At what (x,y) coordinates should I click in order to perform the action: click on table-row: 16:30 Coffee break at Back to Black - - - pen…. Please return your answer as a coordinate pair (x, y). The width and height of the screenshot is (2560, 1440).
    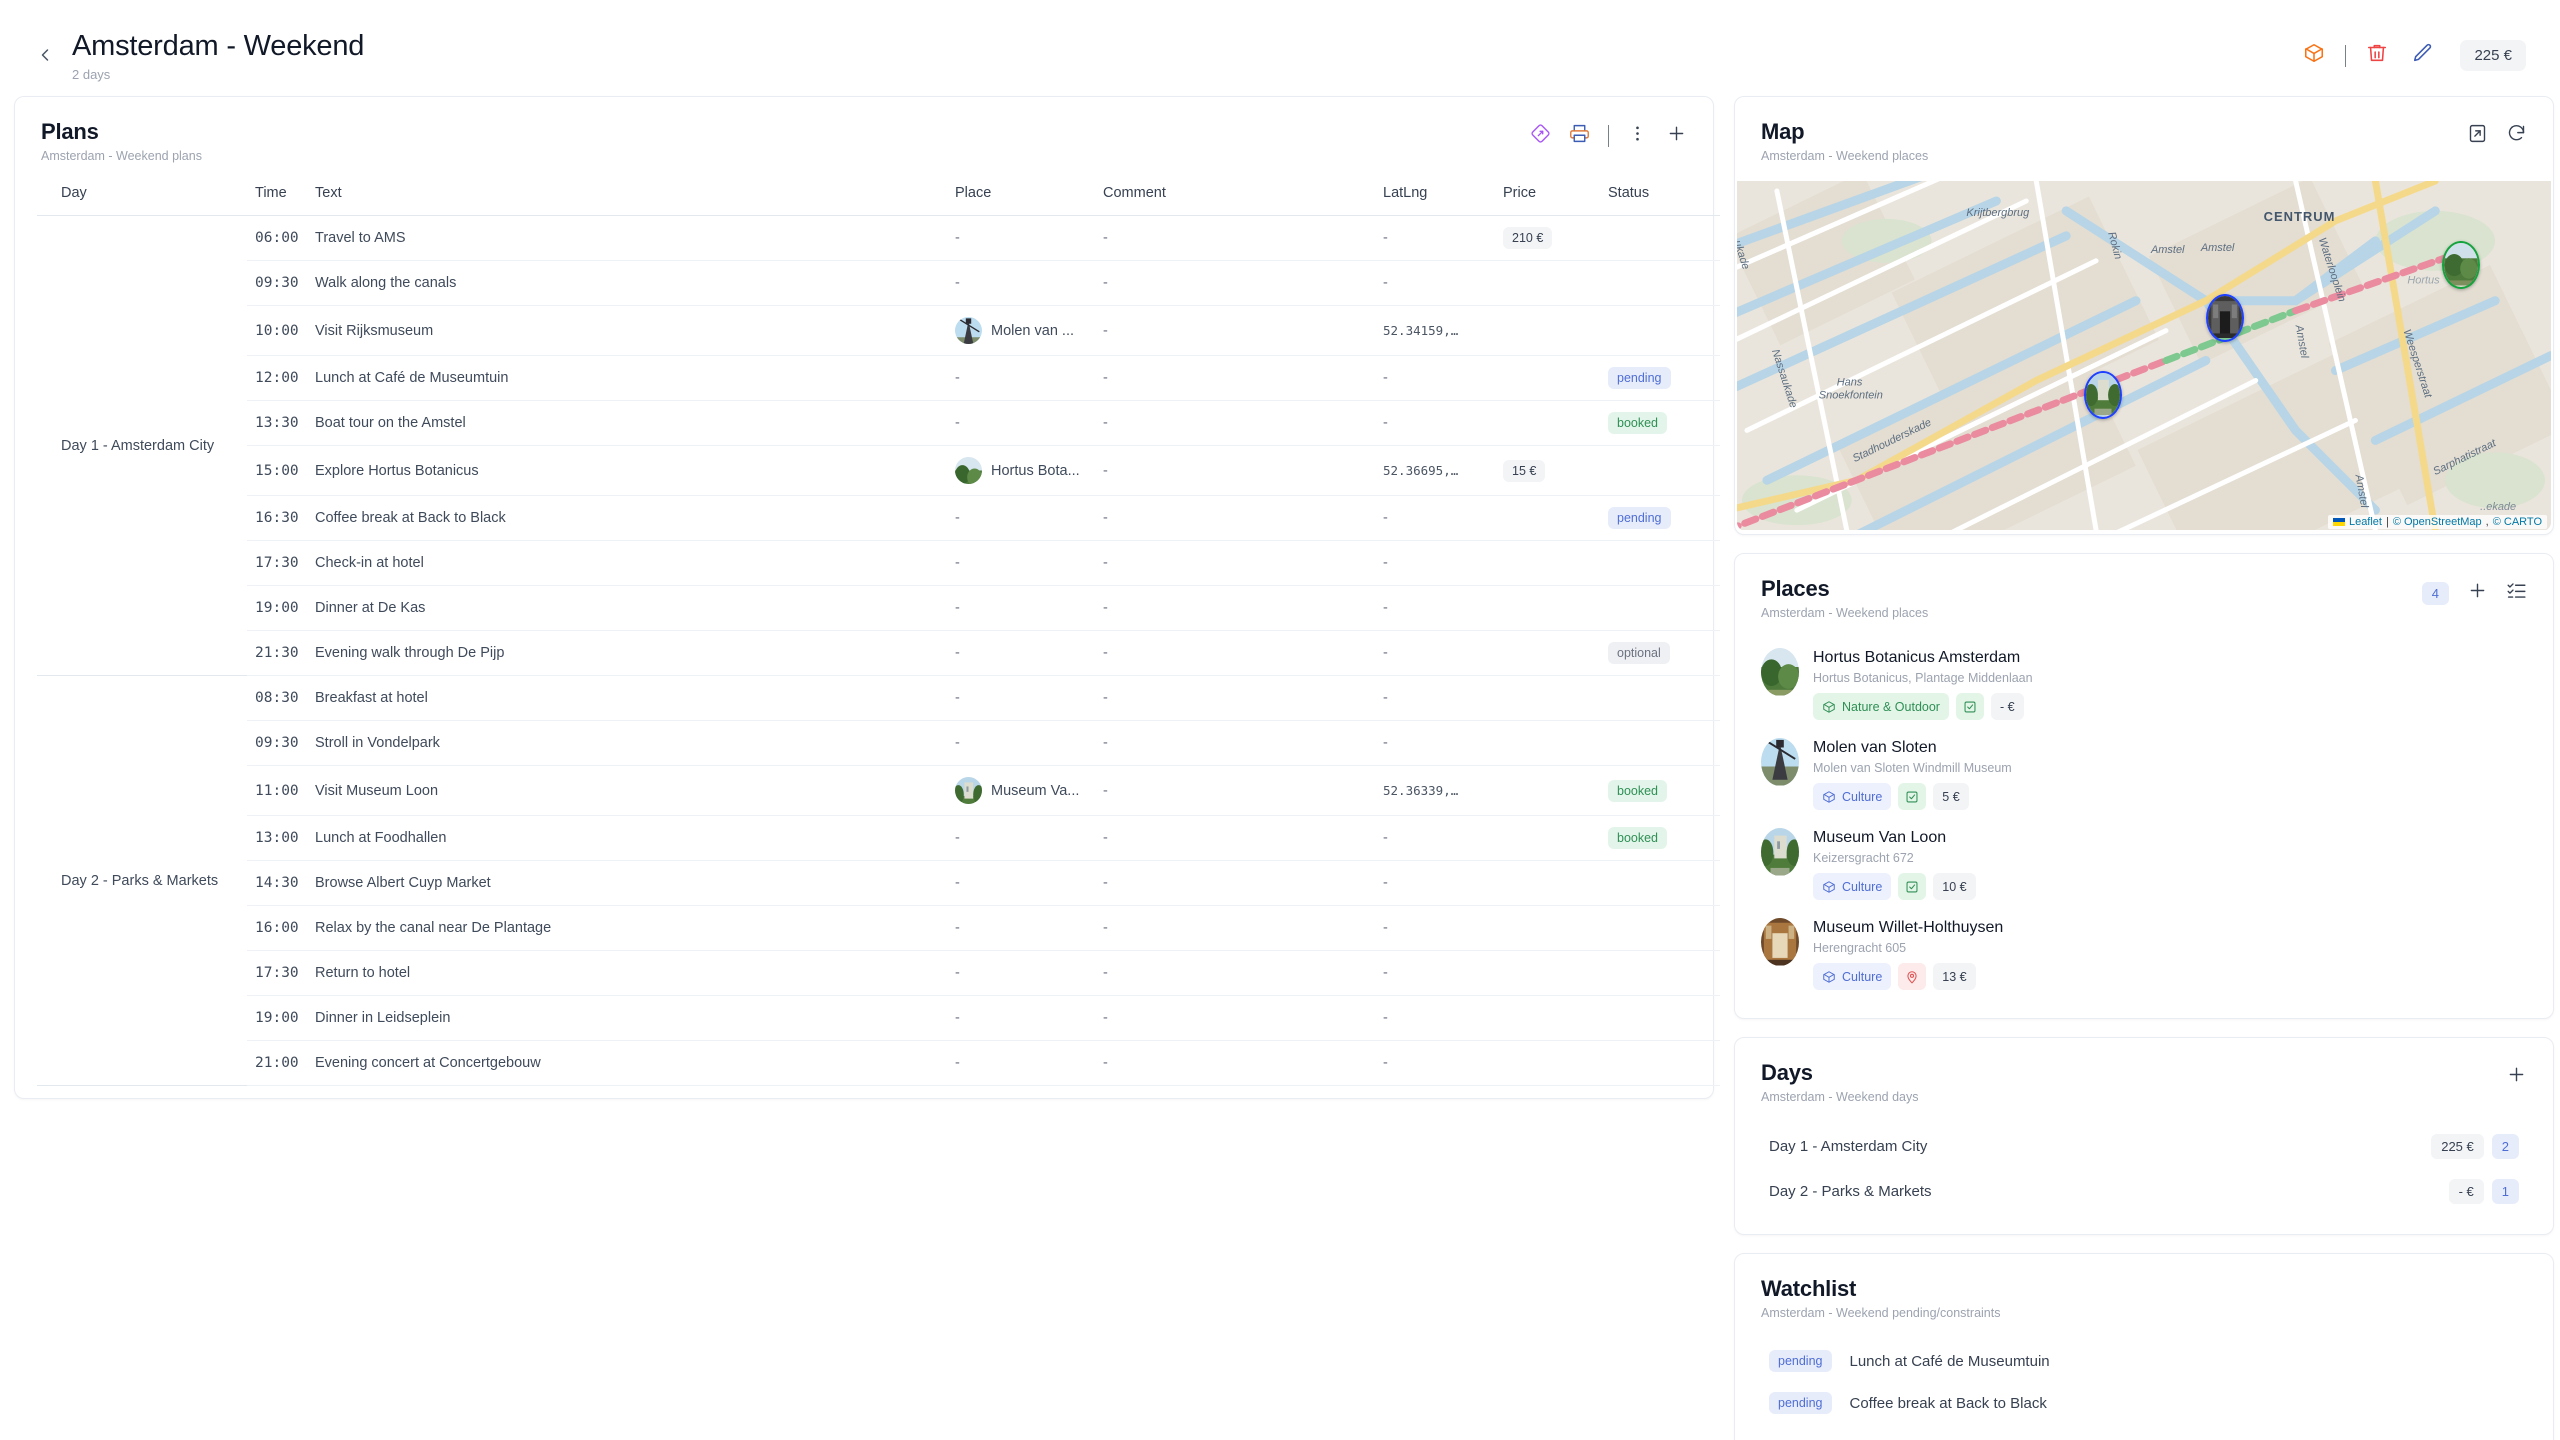
    Looking at the image, I should click on (878, 518).